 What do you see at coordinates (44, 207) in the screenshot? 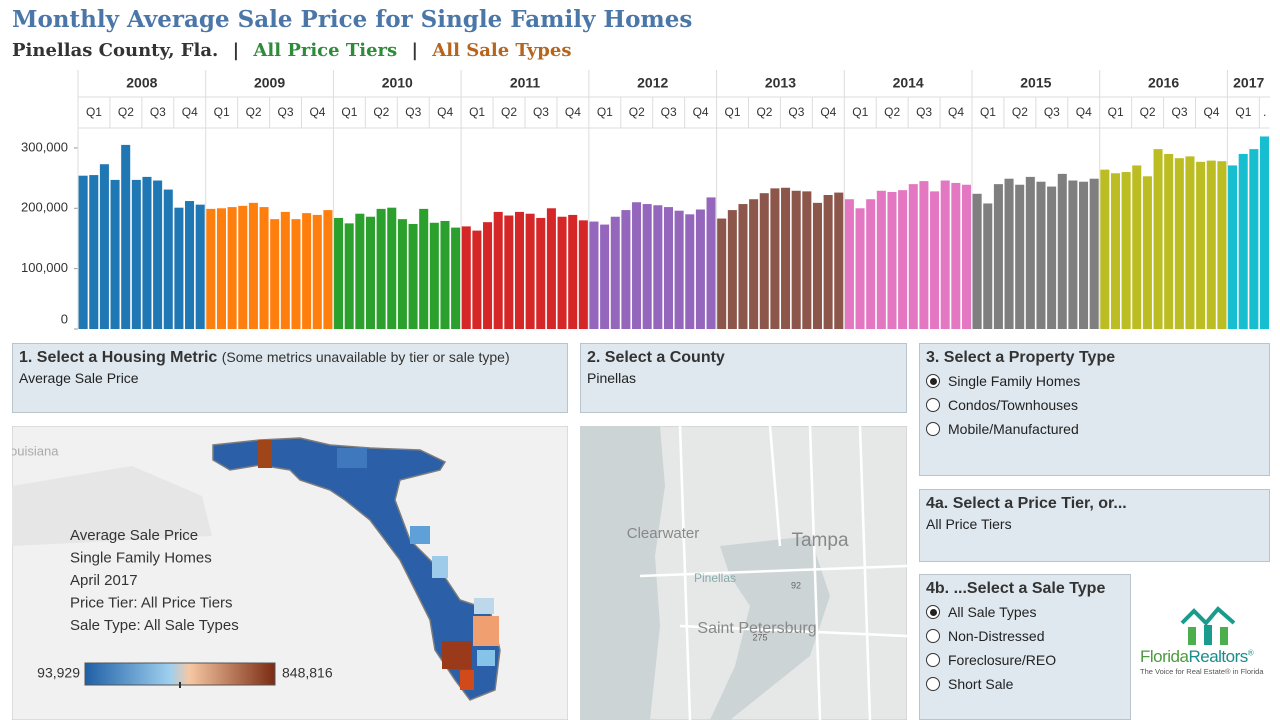
I see `y-tick-label: 200,000` at bounding box center [44, 207].